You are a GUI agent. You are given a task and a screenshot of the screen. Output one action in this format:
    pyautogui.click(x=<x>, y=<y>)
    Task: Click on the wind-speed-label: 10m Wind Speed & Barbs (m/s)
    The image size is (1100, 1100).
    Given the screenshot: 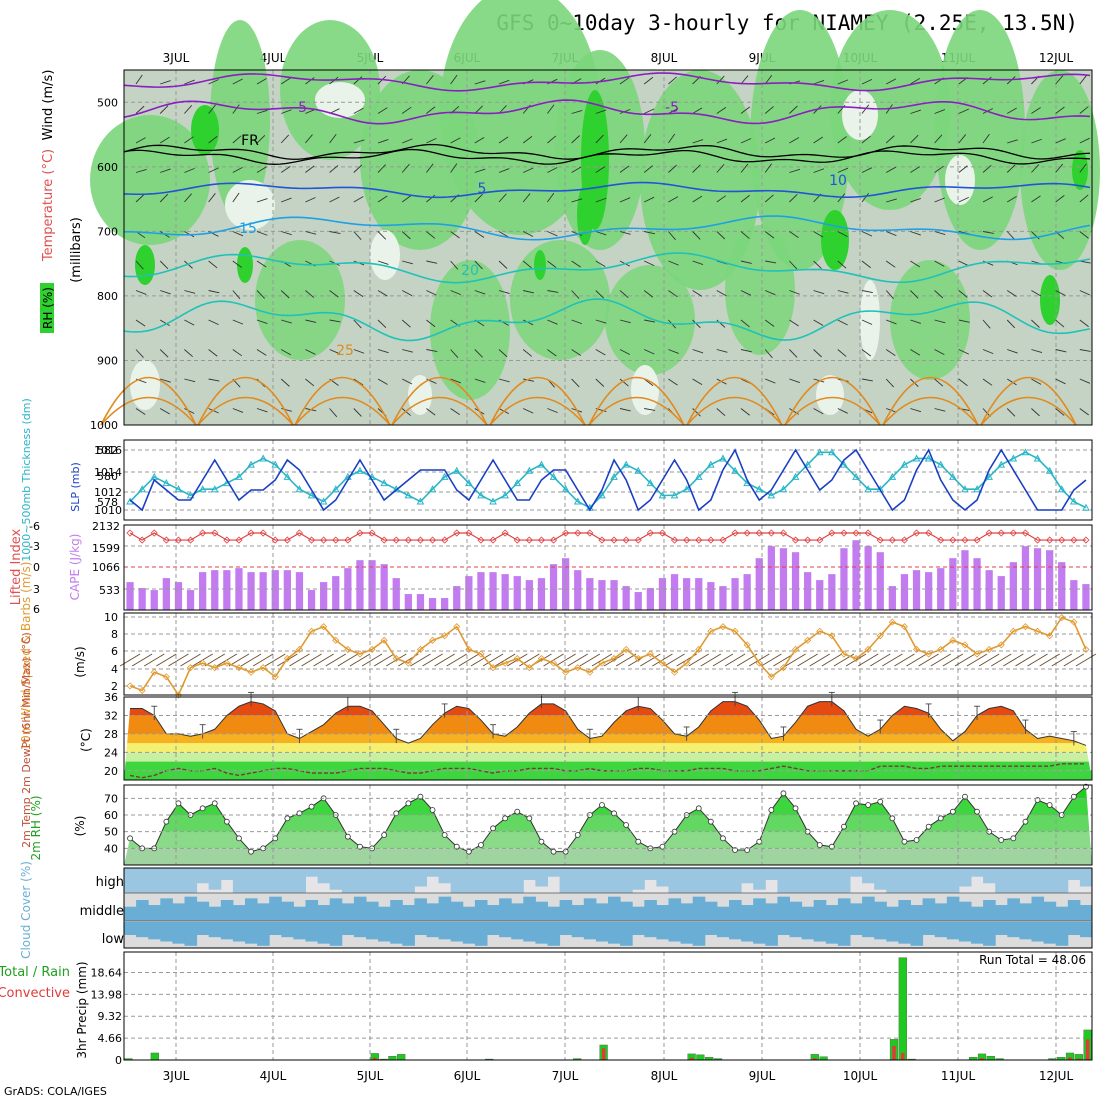 What is the action you would take?
    pyautogui.click(x=26, y=656)
    